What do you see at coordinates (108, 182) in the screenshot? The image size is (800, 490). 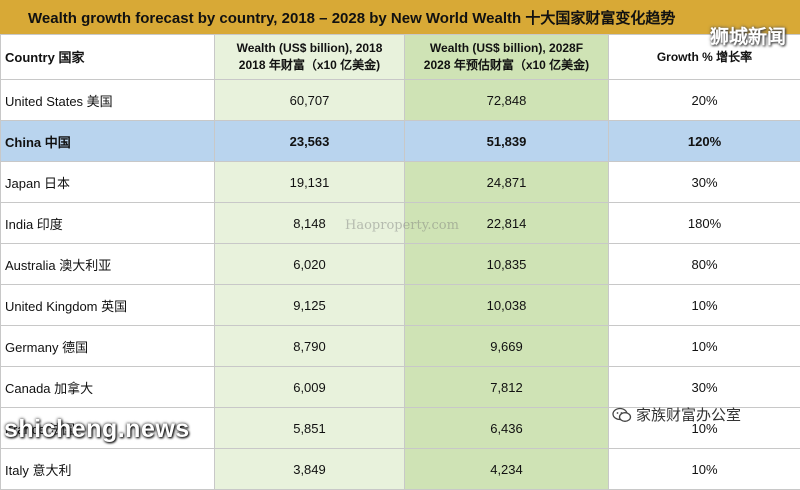 I see `cell-country: Japan 日本` at bounding box center [108, 182].